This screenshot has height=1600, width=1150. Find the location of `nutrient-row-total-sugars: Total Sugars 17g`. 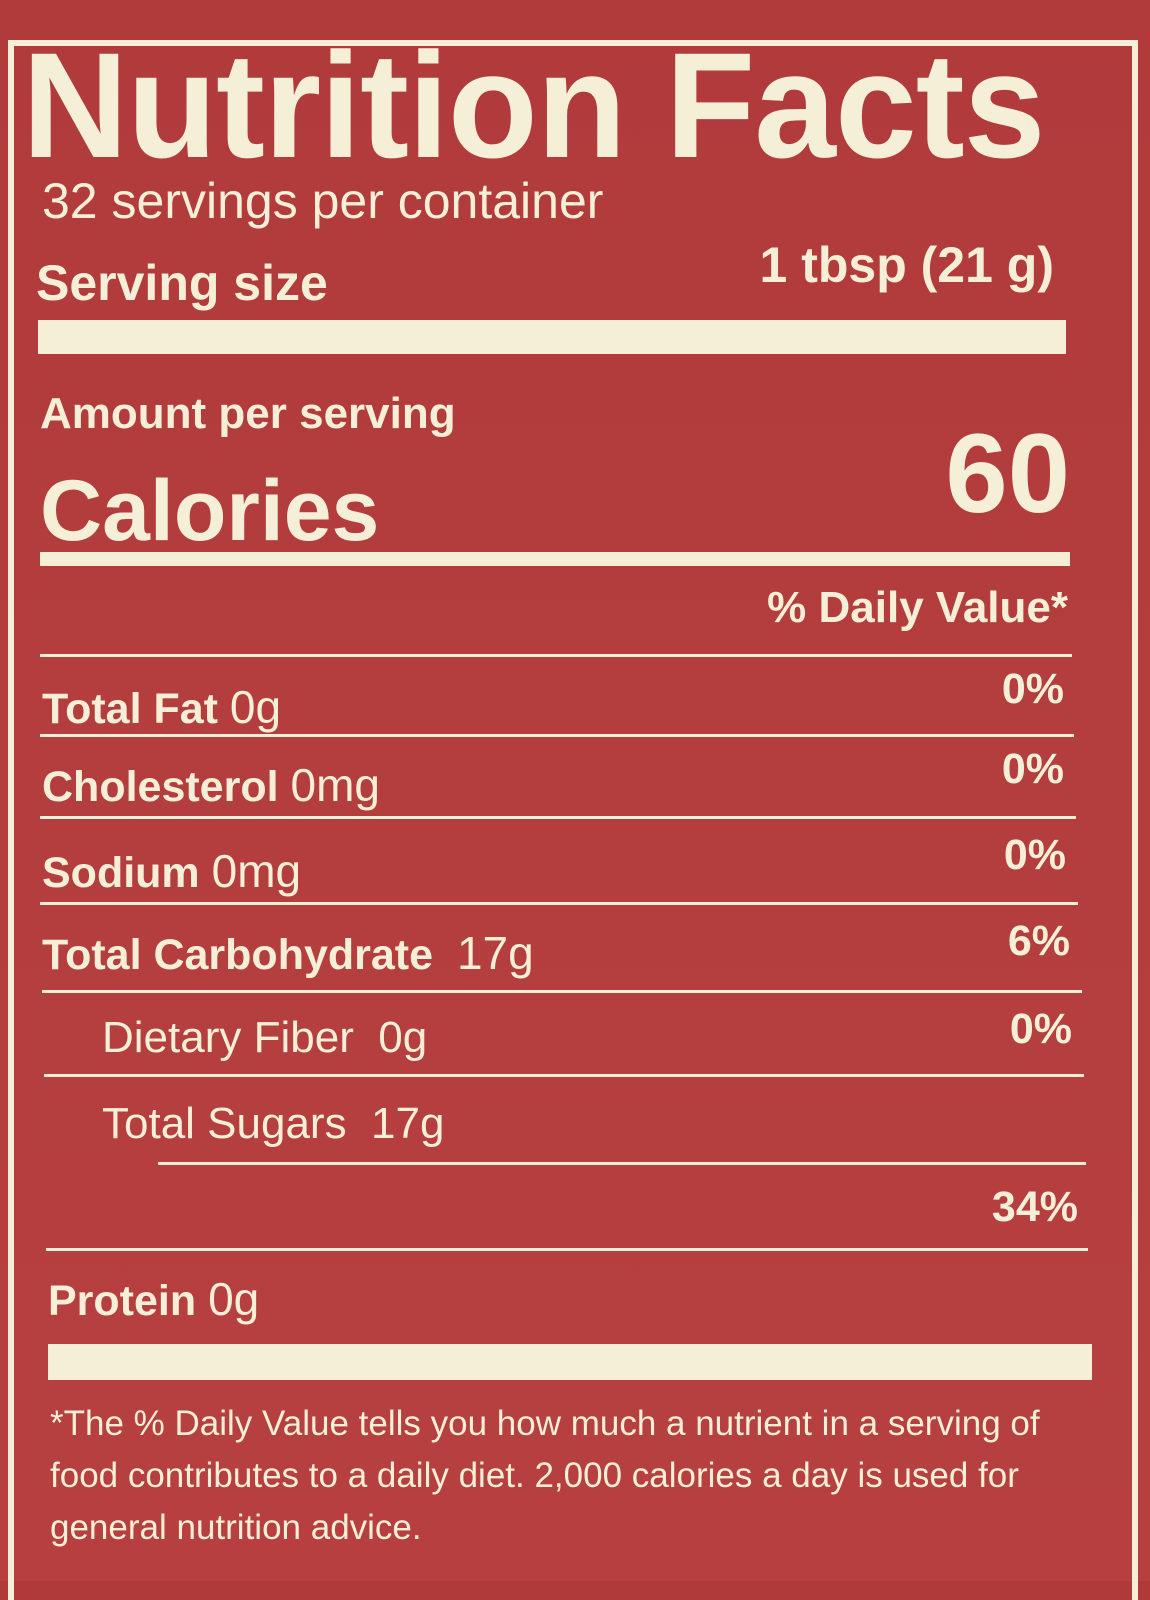

nutrient-row-total-sugars: Total Sugars 17g is located at coordinates (273, 1124).